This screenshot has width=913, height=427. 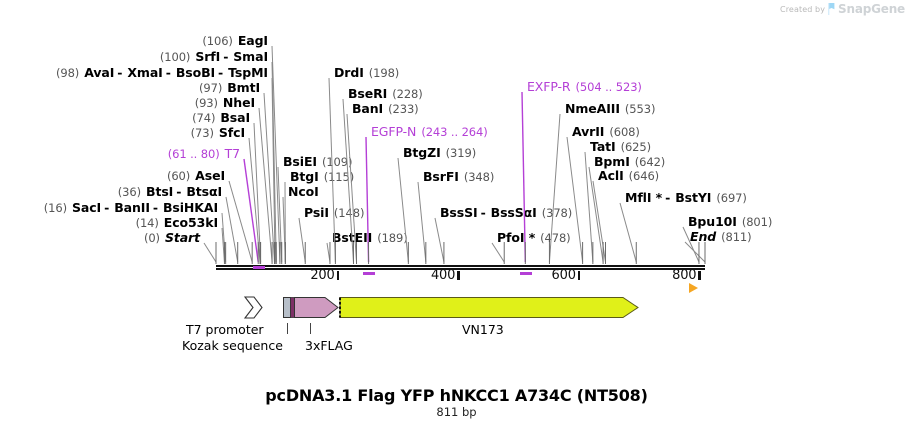 I want to click on enzyme-label-part: (109), so click(x=337, y=162).